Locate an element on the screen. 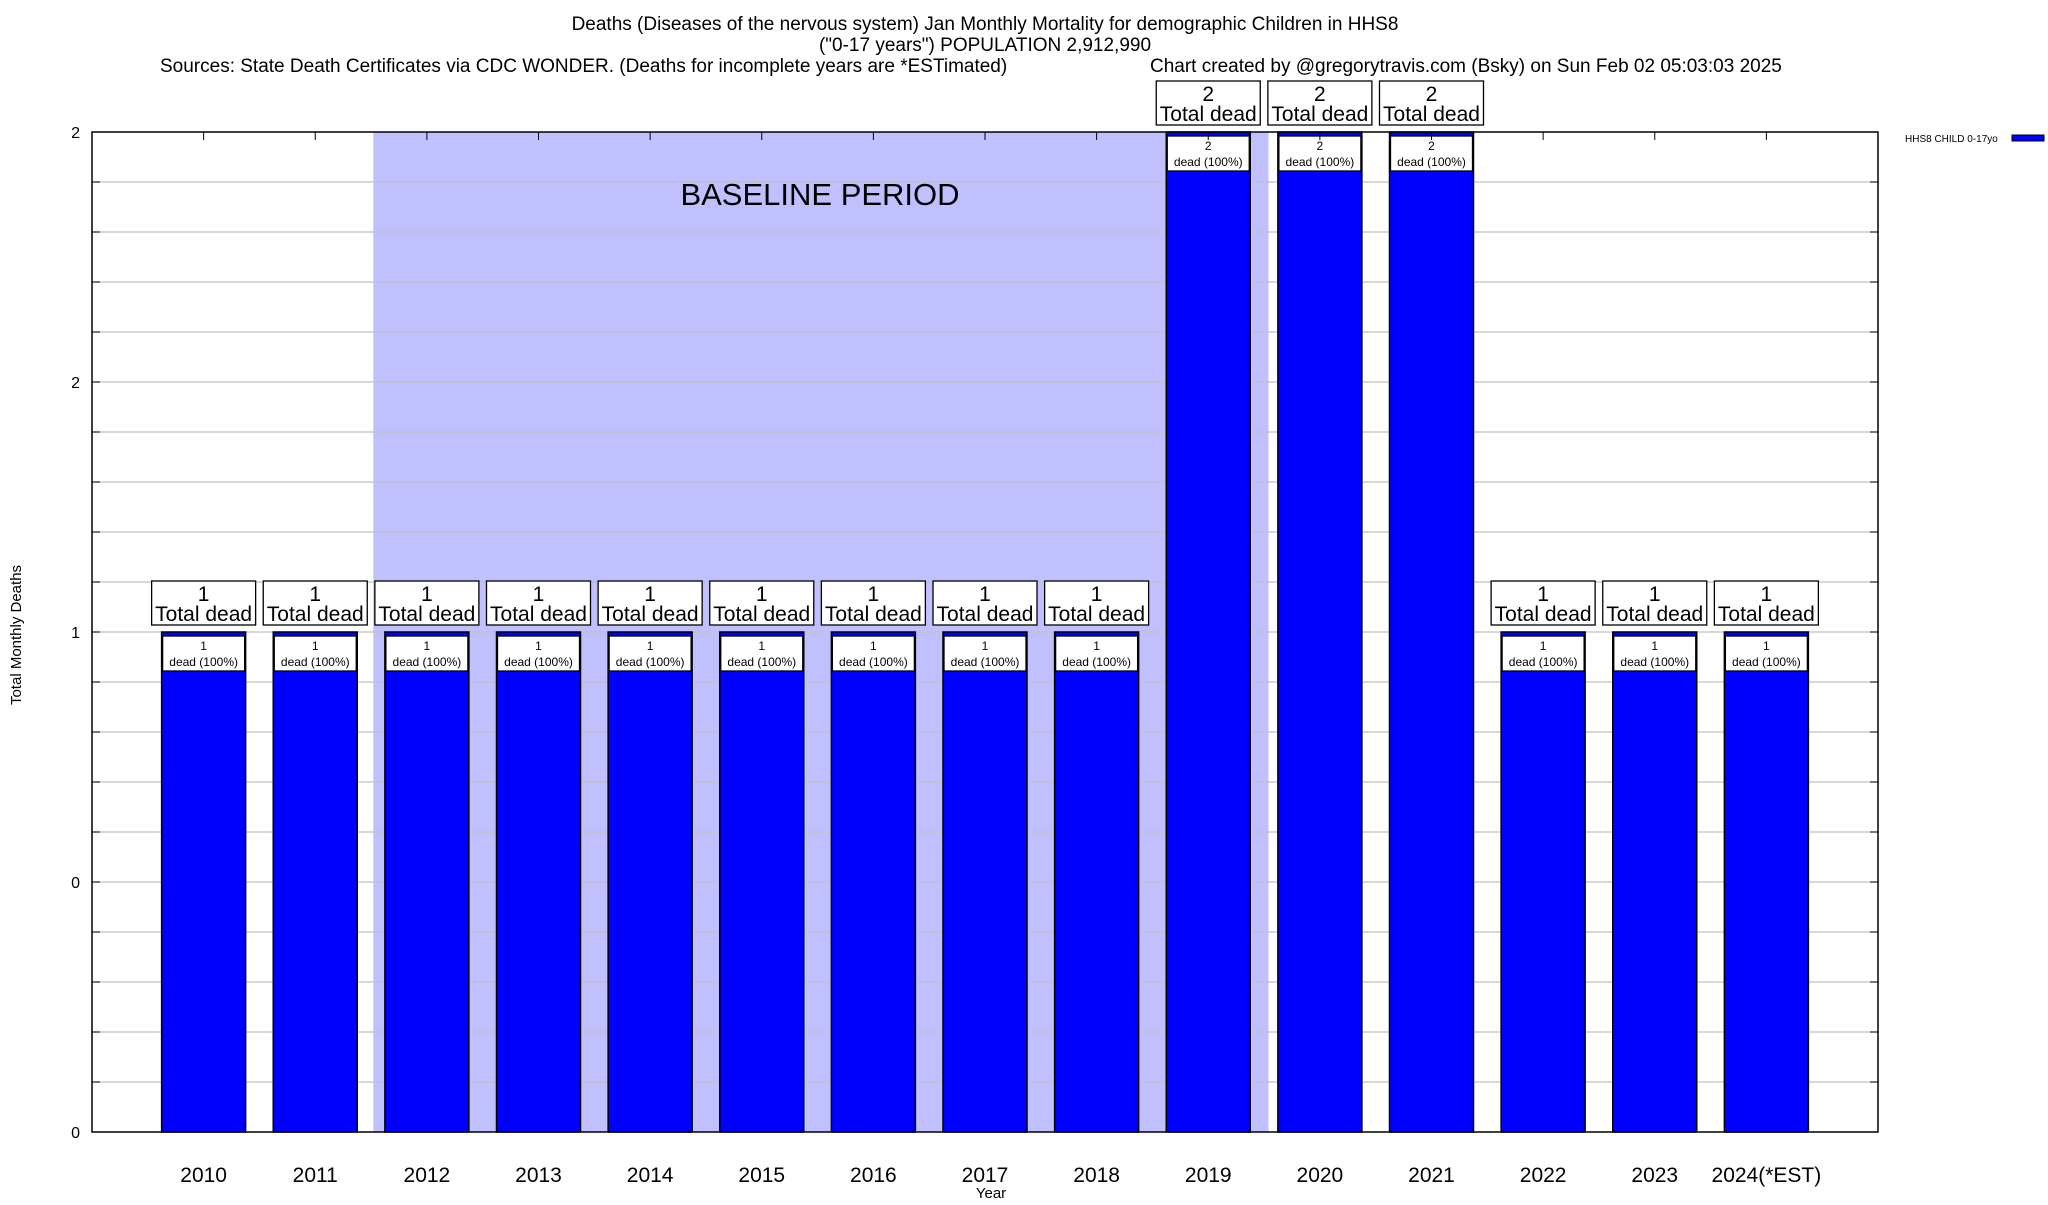  y-tick-label: 0 is located at coordinates (75, 1133).